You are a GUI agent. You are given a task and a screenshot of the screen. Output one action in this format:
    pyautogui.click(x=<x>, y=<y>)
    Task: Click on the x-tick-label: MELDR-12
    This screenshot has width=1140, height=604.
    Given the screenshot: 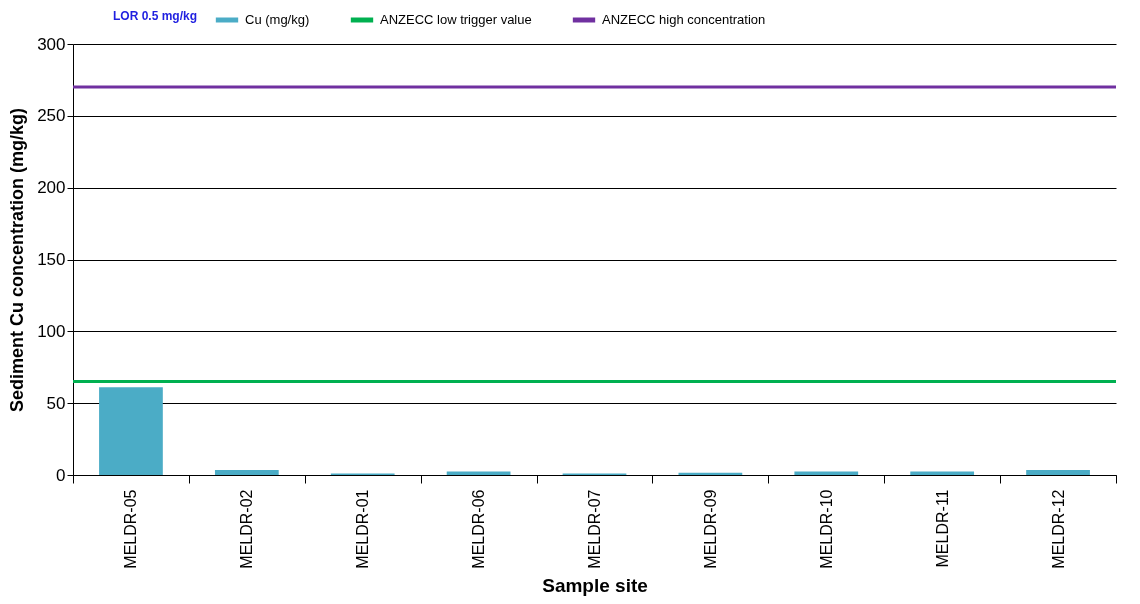 What is the action you would take?
    pyautogui.click(x=1058, y=529)
    